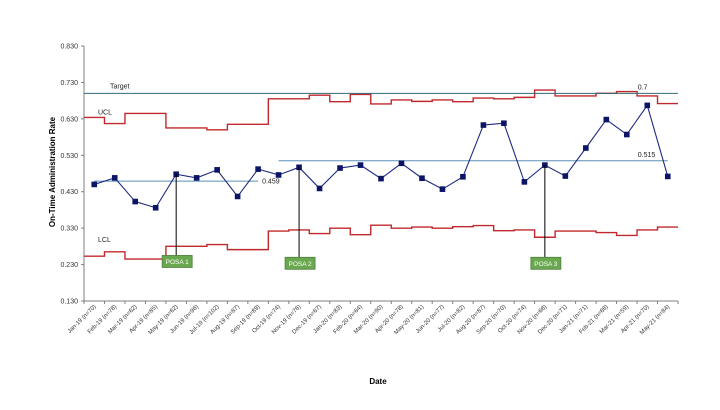 The width and height of the screenshot is (720, 410). Describe the element at coordinates (69, 47) in the screenshot. I see `y-tick-label: 0.830` at that location.